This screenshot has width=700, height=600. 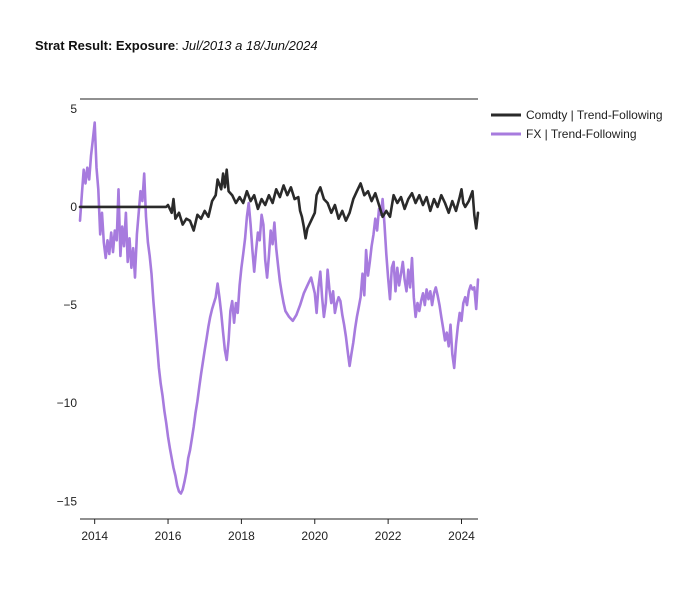 What do you see at coordinates (73, 109) in the screenshot?
I see `y-tick-label: 5` at bounding box center [73, 109].